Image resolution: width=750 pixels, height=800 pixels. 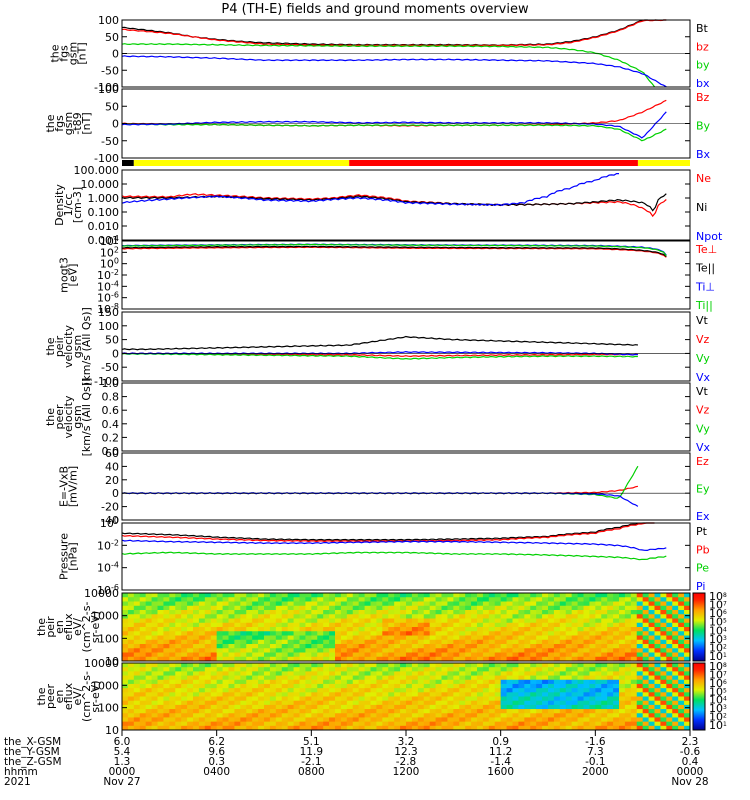 I want to click on ephemeris-value: -1.6, so click(x=595, y=742).